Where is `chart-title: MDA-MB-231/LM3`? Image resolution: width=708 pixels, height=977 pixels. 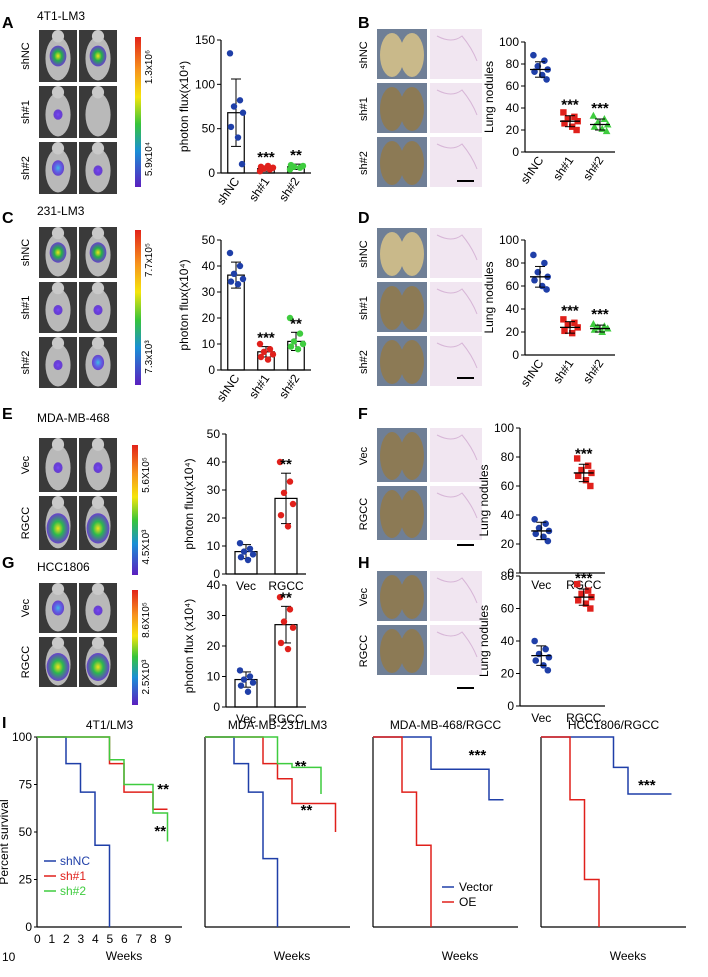
chart-title: MDA-MB-231/LM3 is located at coordinates (278, 725).